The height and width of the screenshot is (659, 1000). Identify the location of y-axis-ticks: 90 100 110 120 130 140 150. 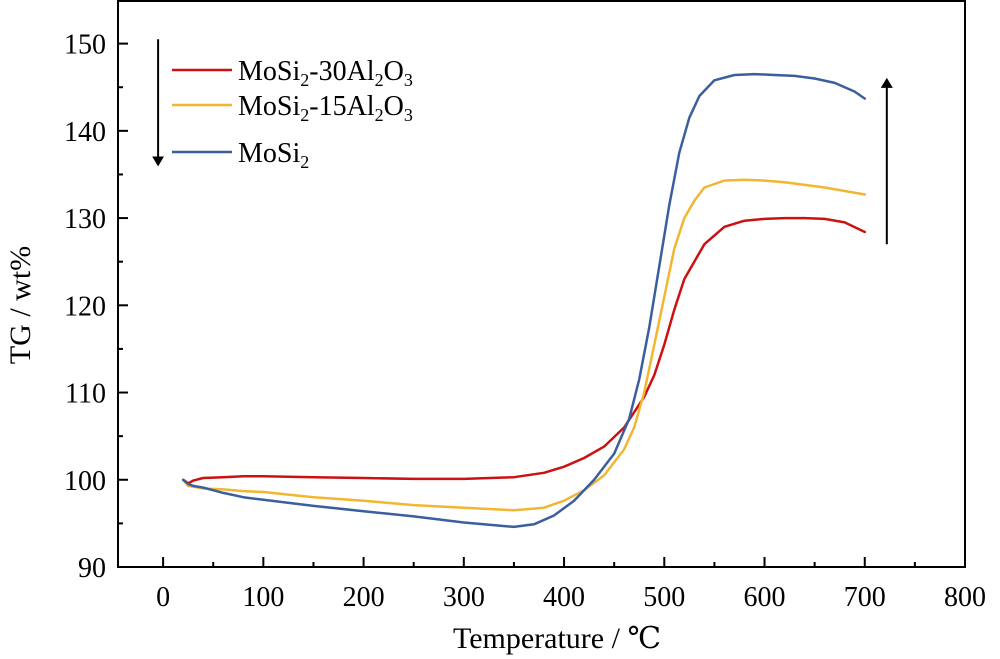
(96, 307).